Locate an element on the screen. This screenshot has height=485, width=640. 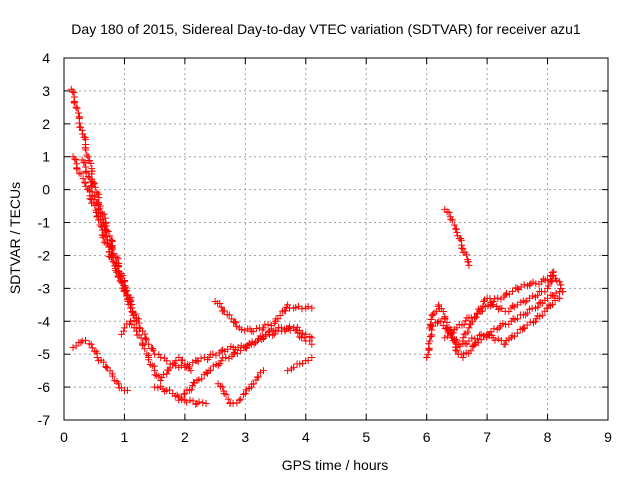
x-axis-label: GPS time / hours is located at coordinates (335, 465).